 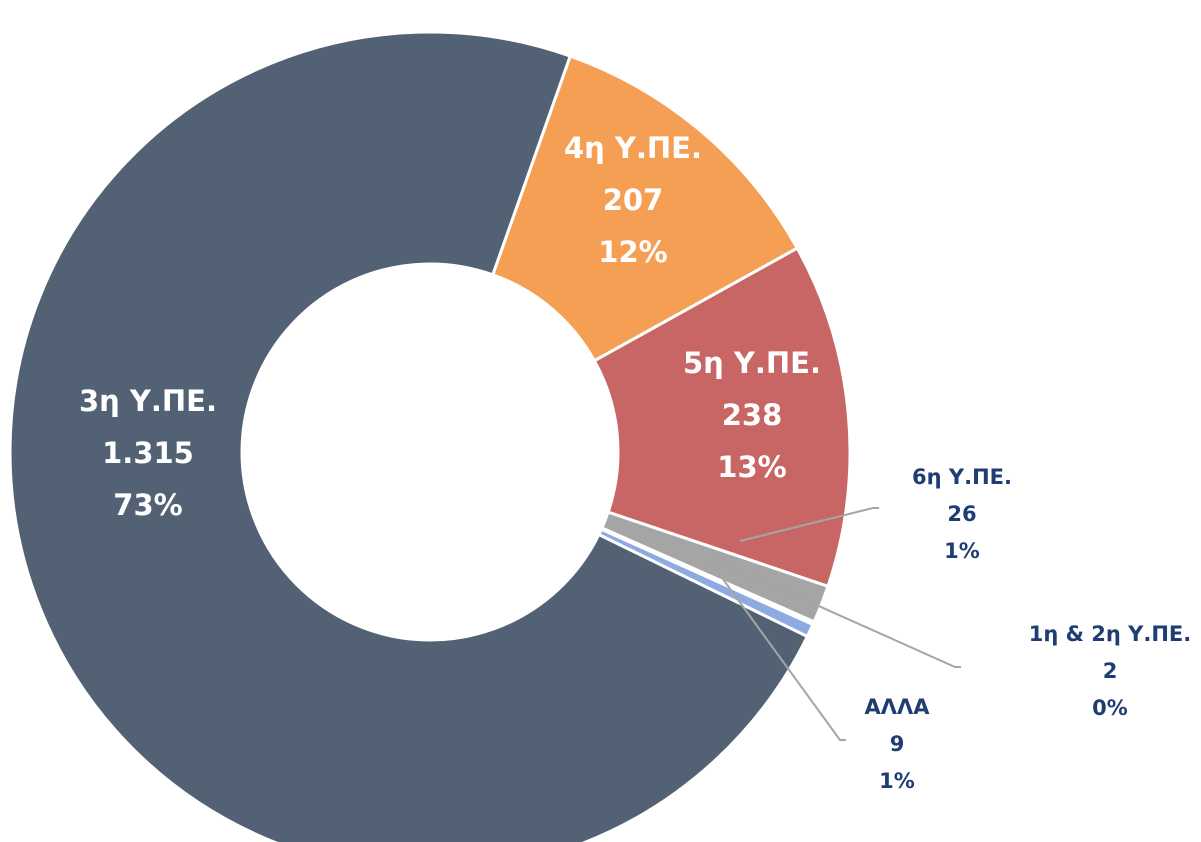 I want to click on value-label: 26, so click(x=961, y=514).